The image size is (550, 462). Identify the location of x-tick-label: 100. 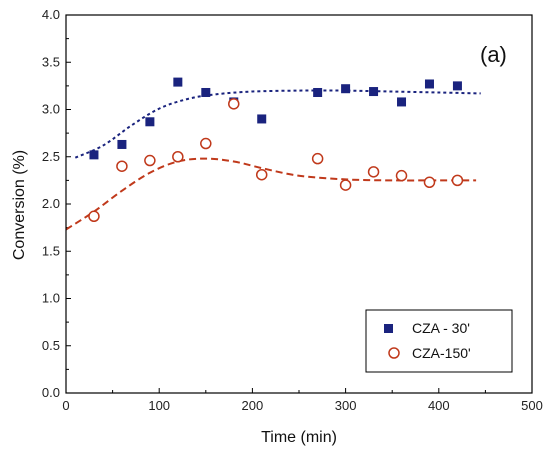
(159, 405).